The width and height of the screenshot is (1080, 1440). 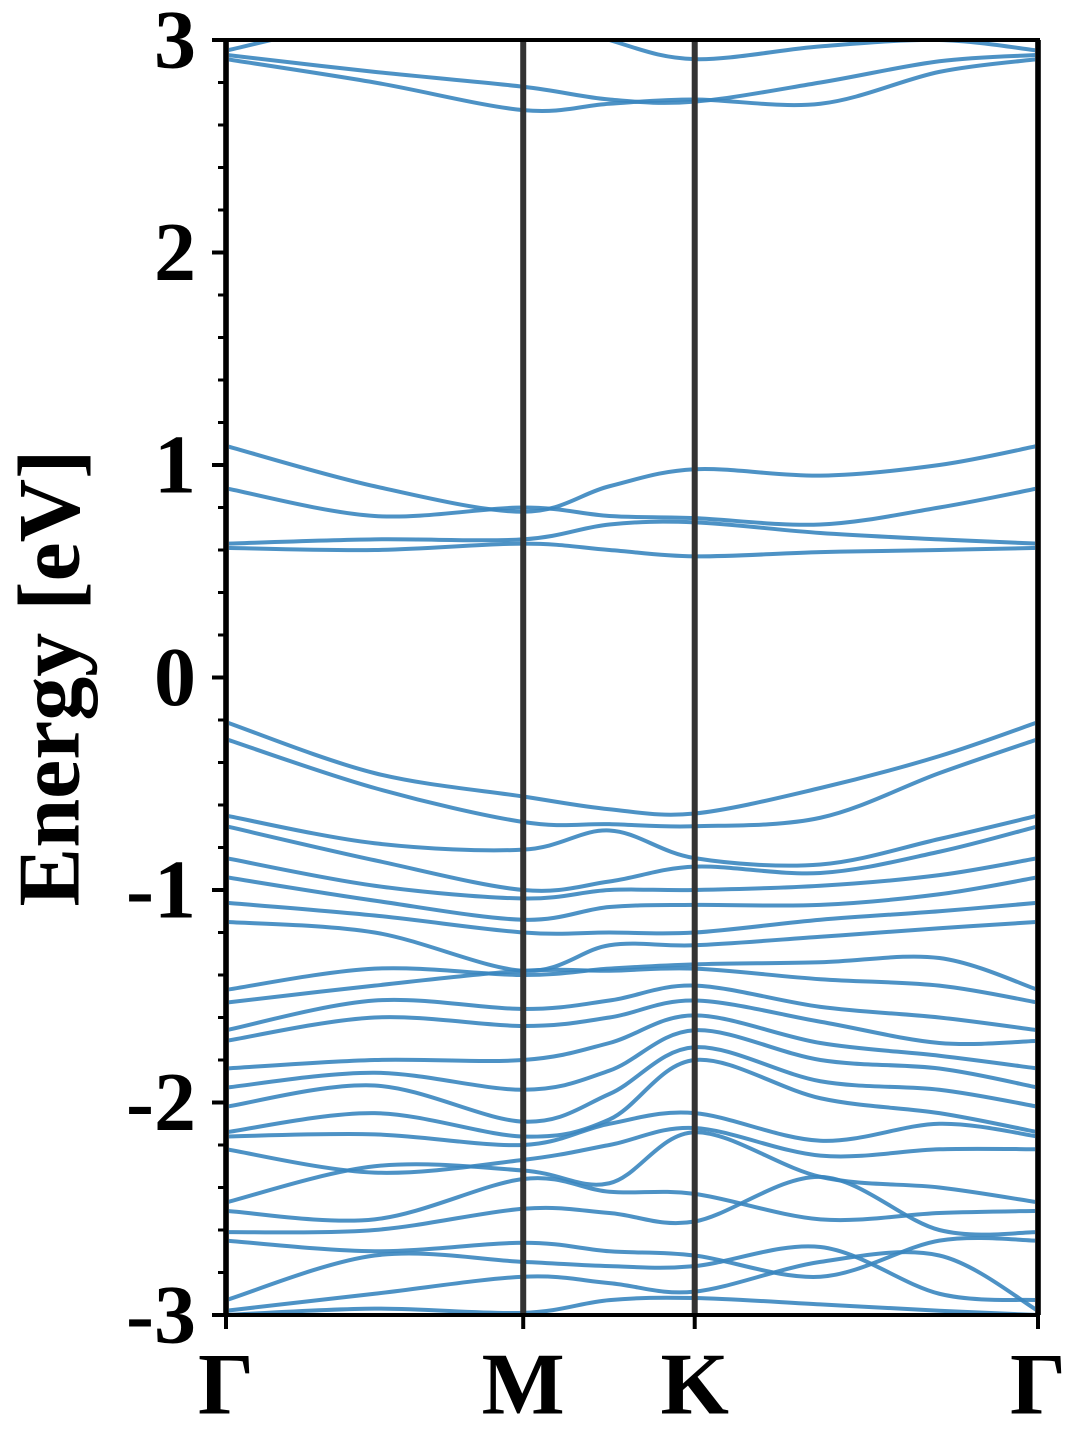 What do you see at coordinates (50, 678) in the screenshot?
I see `y-axis-label: Energy [eV]` at bounding box center [50, 678].